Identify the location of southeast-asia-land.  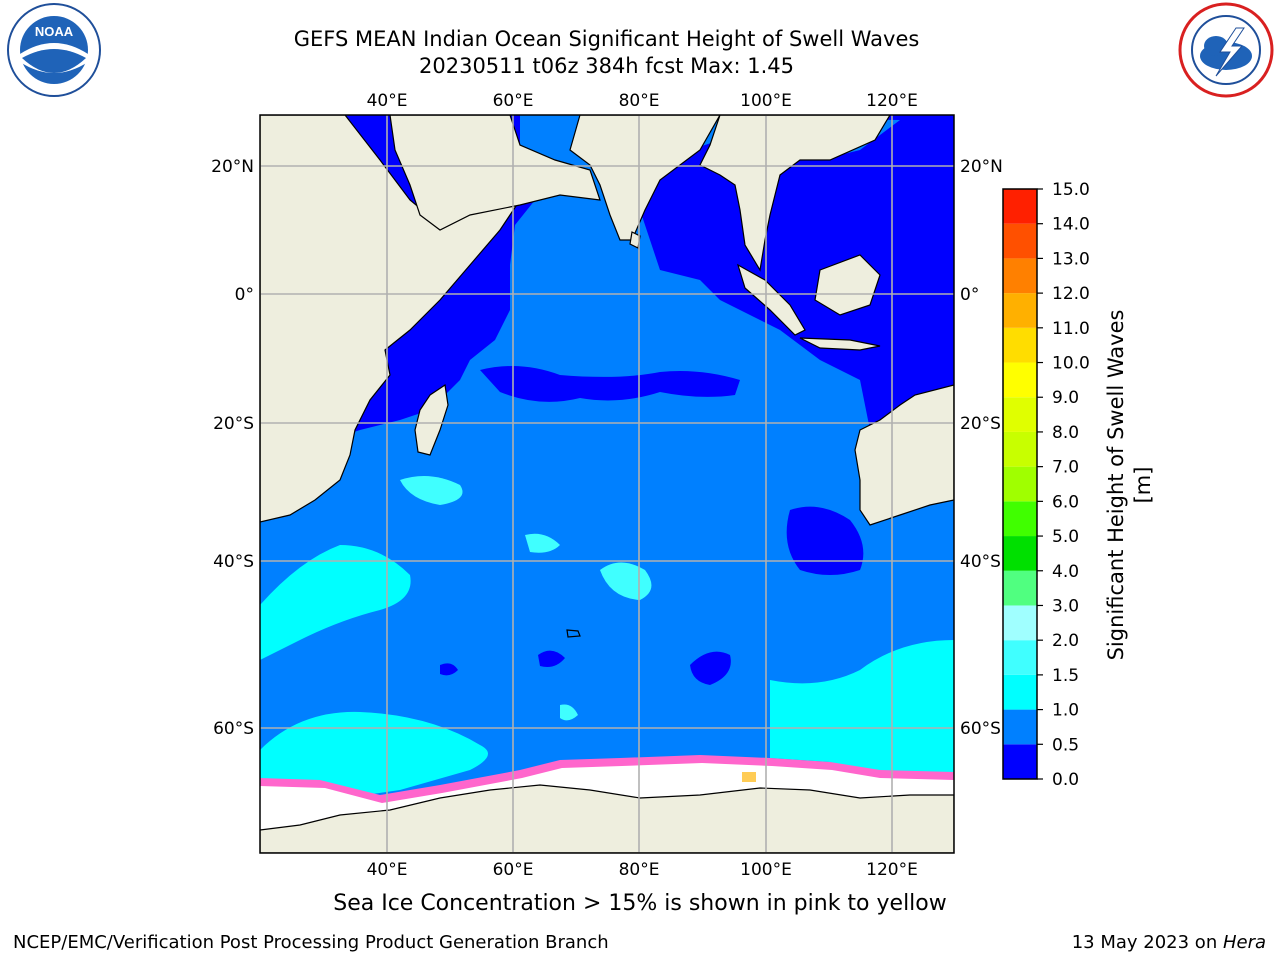
(795, 193).